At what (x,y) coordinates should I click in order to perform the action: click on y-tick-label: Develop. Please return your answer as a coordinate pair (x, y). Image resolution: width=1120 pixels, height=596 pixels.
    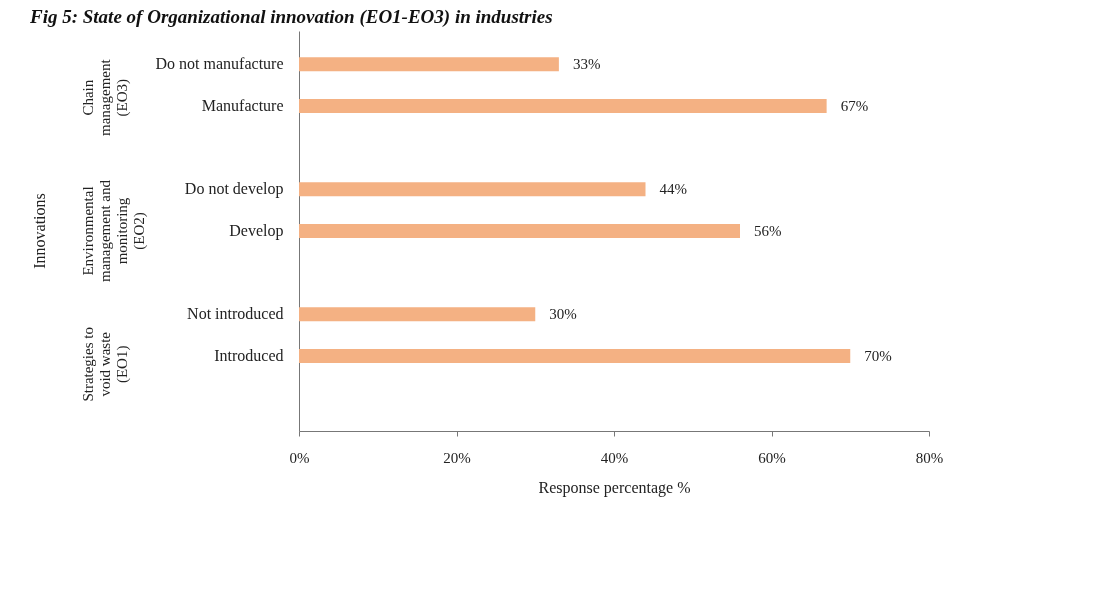
    Looking at the image, I should click on (256, 231).